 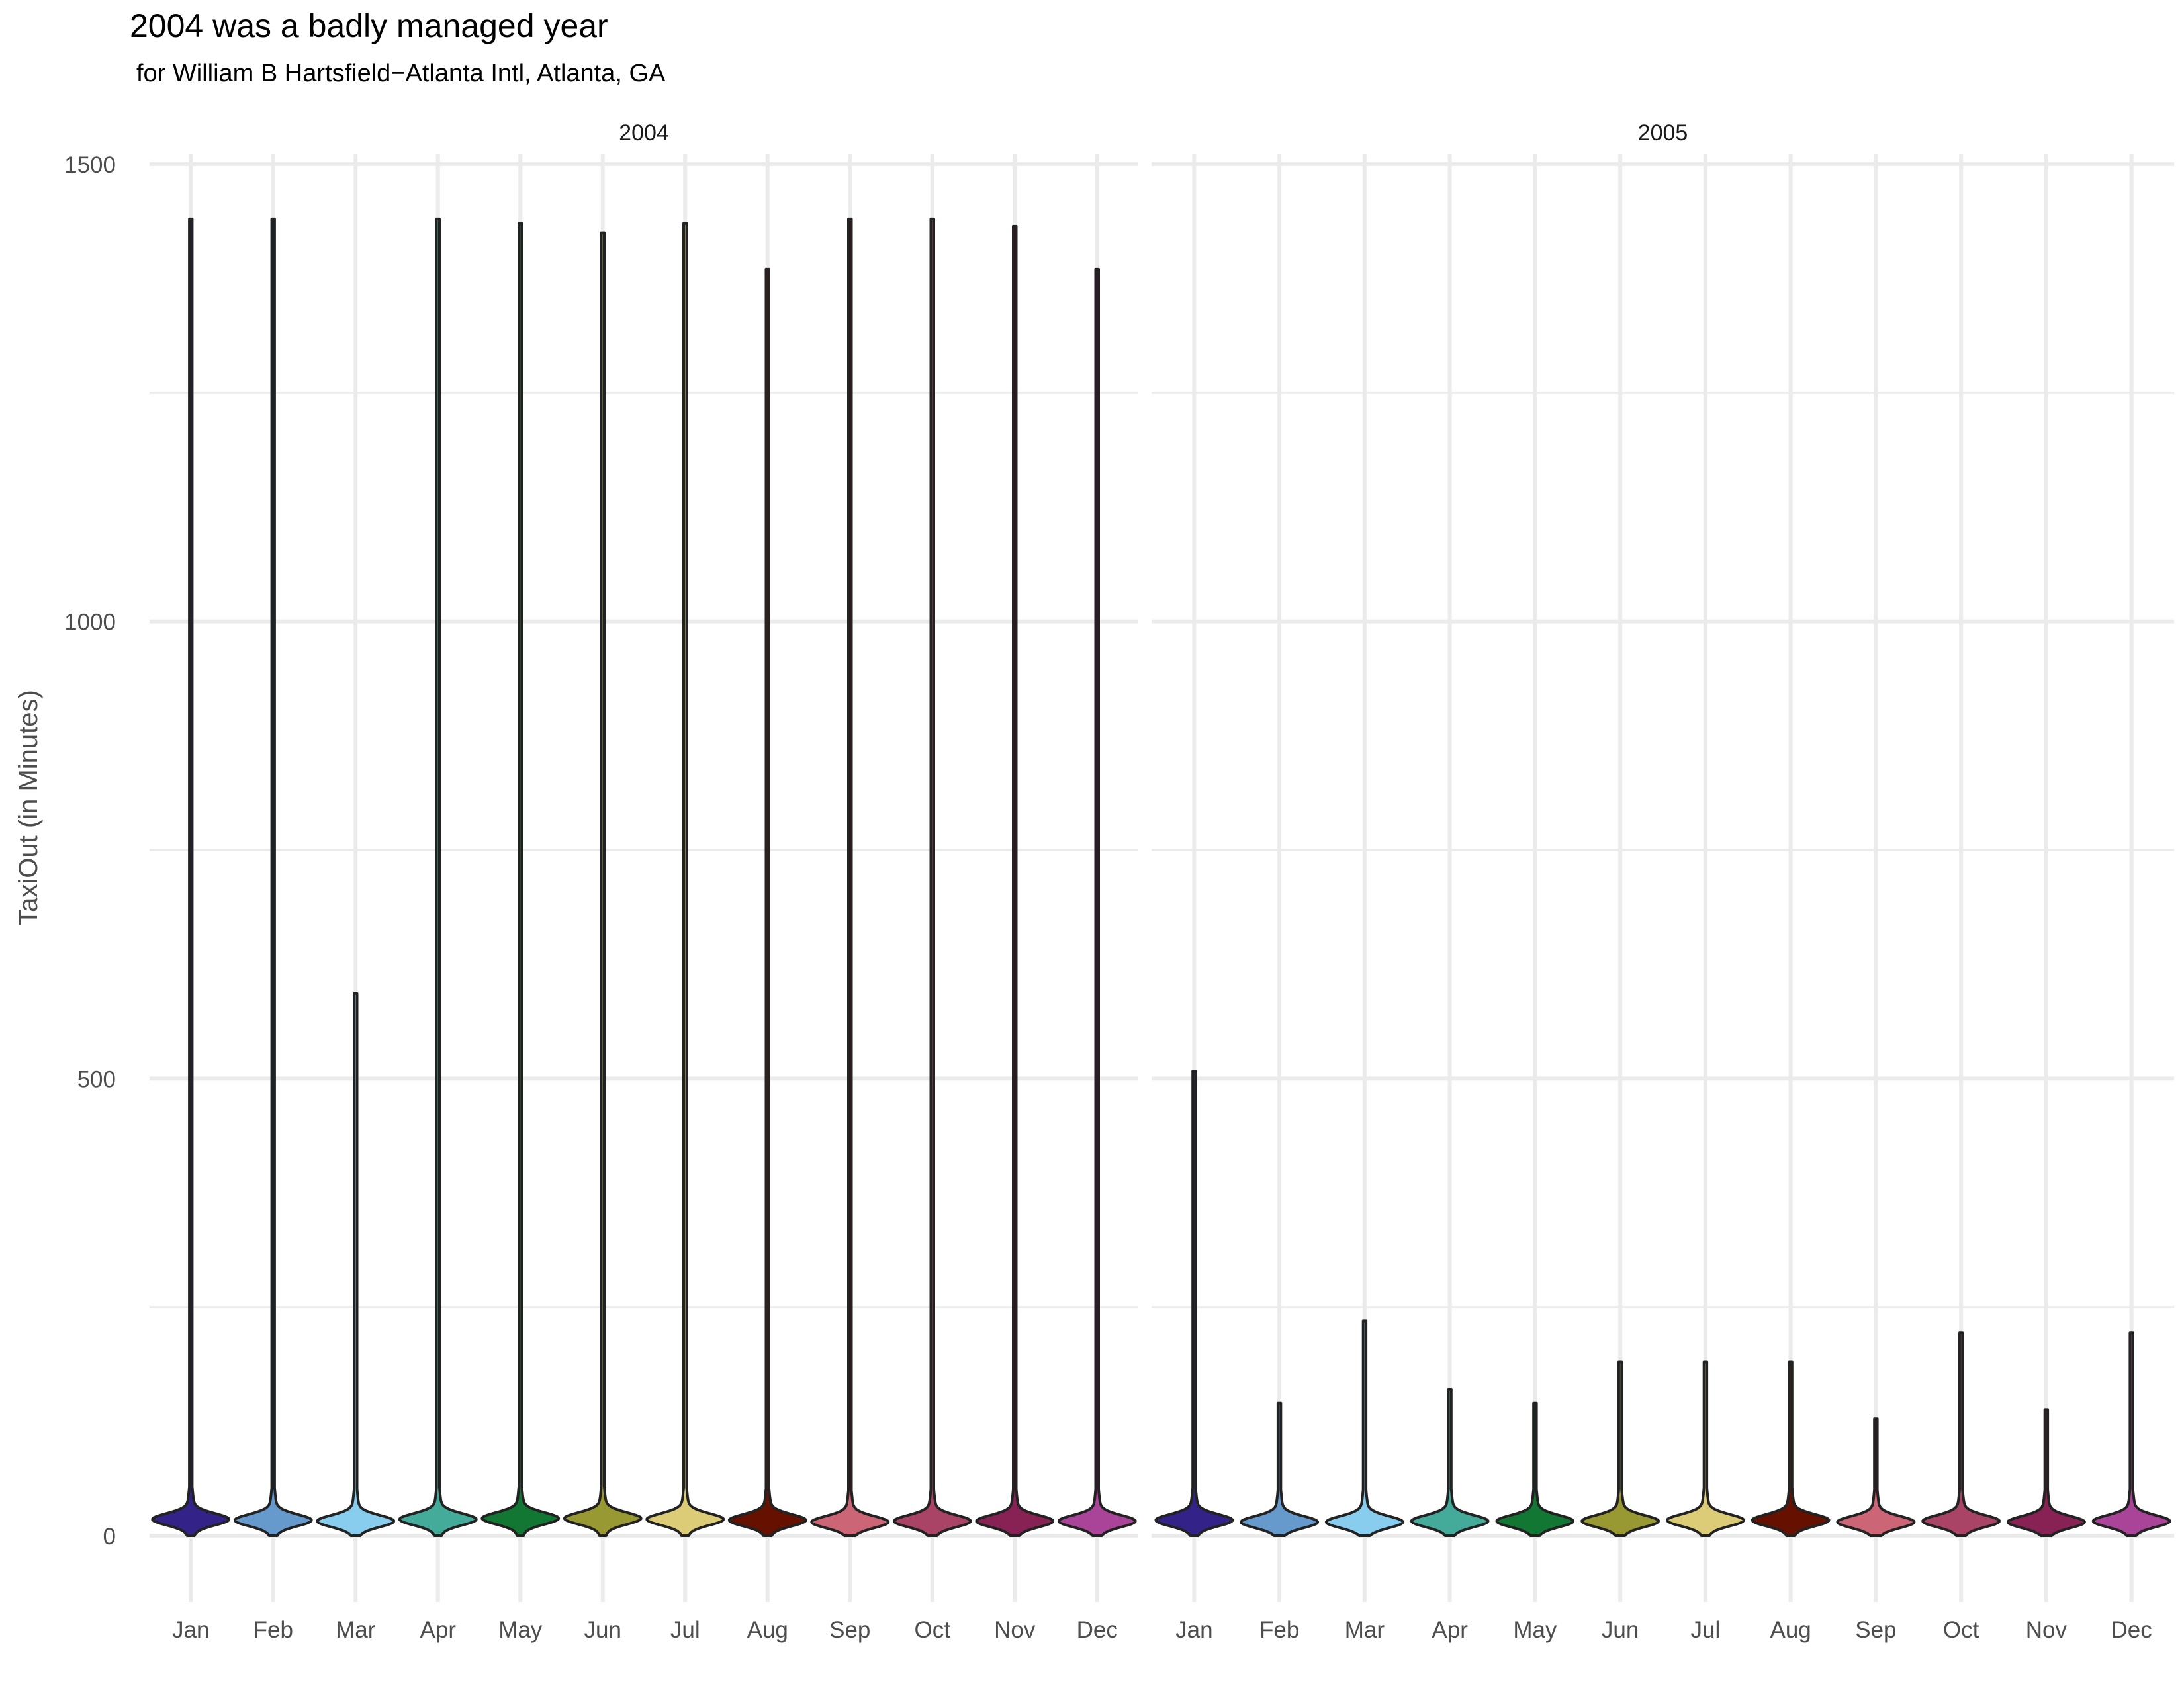 I want to click on violin-2005-Aug, so click(x=1791, y=1448).